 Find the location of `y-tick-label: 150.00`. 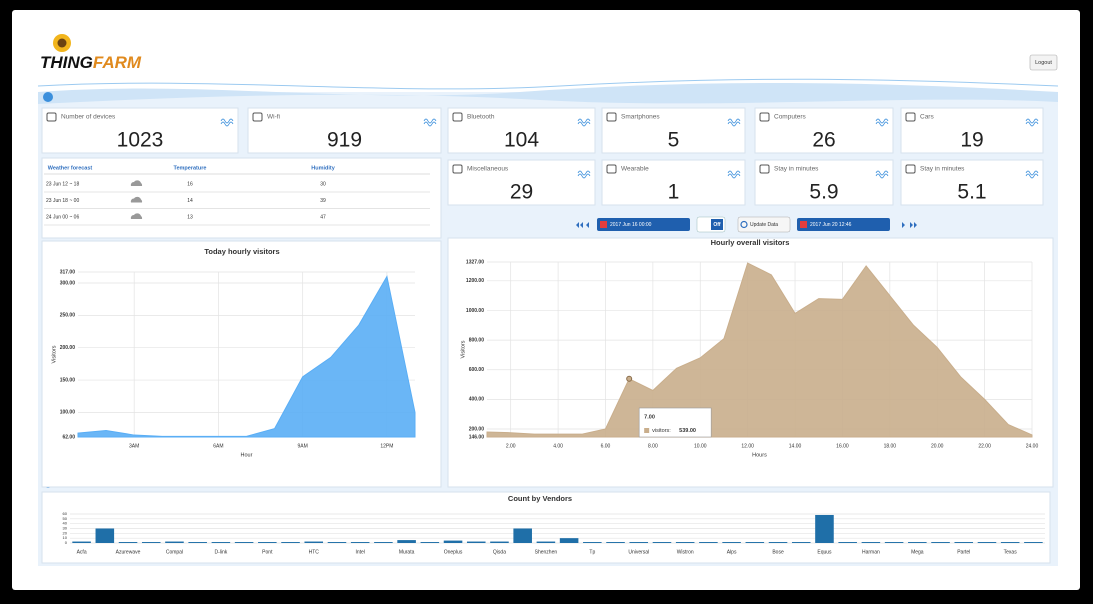

y-tick-label: 150.00 is located at coordinates (68, 380).